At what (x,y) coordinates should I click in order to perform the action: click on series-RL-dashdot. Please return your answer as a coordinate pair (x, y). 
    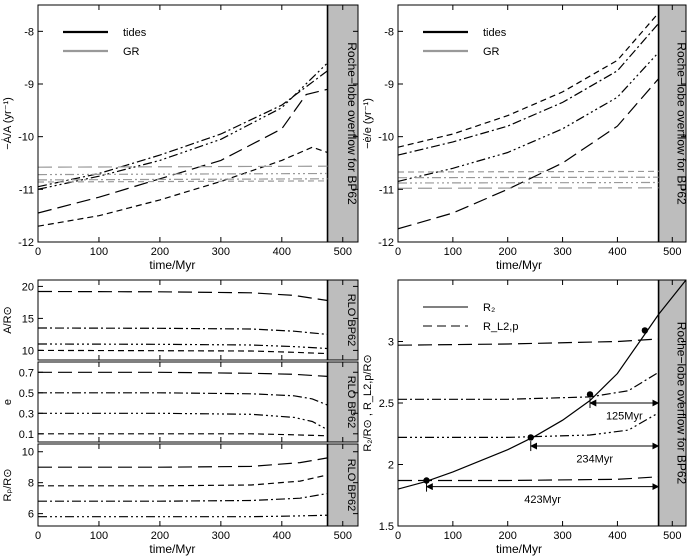
    Looking at the image, I should click on (528, 385).